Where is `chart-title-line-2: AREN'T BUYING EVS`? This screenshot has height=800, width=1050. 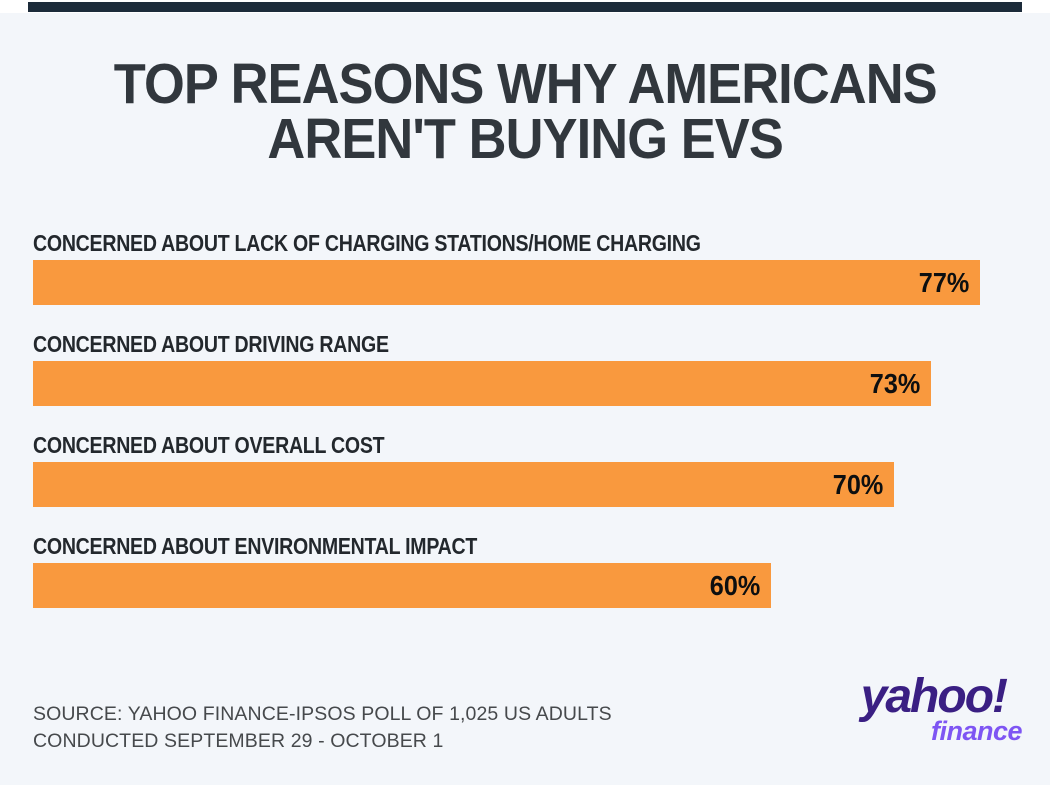
chart-title-line-2: AREN'T BUYING EVS is located at coordinates (525, 139).